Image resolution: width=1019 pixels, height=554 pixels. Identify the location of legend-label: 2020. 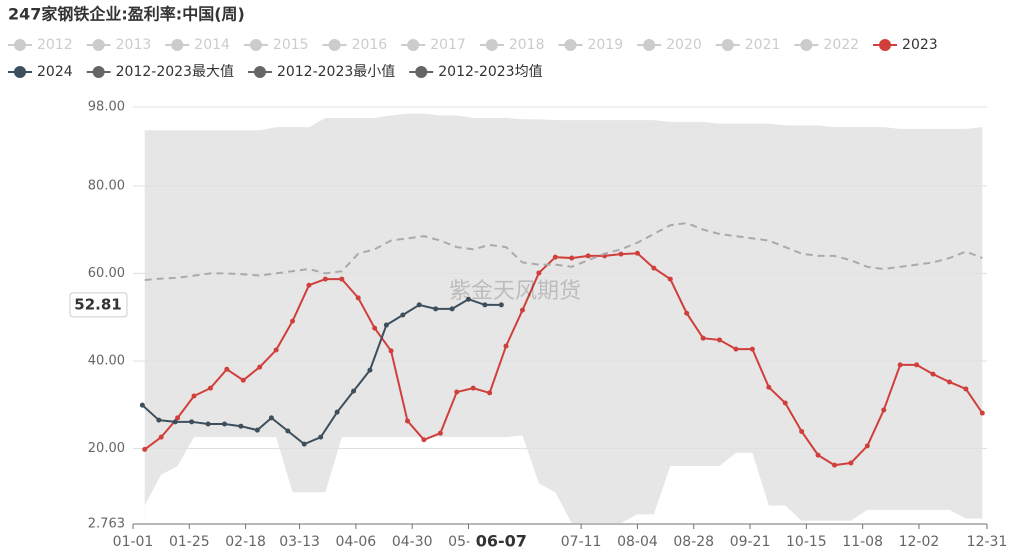
(684, 45).